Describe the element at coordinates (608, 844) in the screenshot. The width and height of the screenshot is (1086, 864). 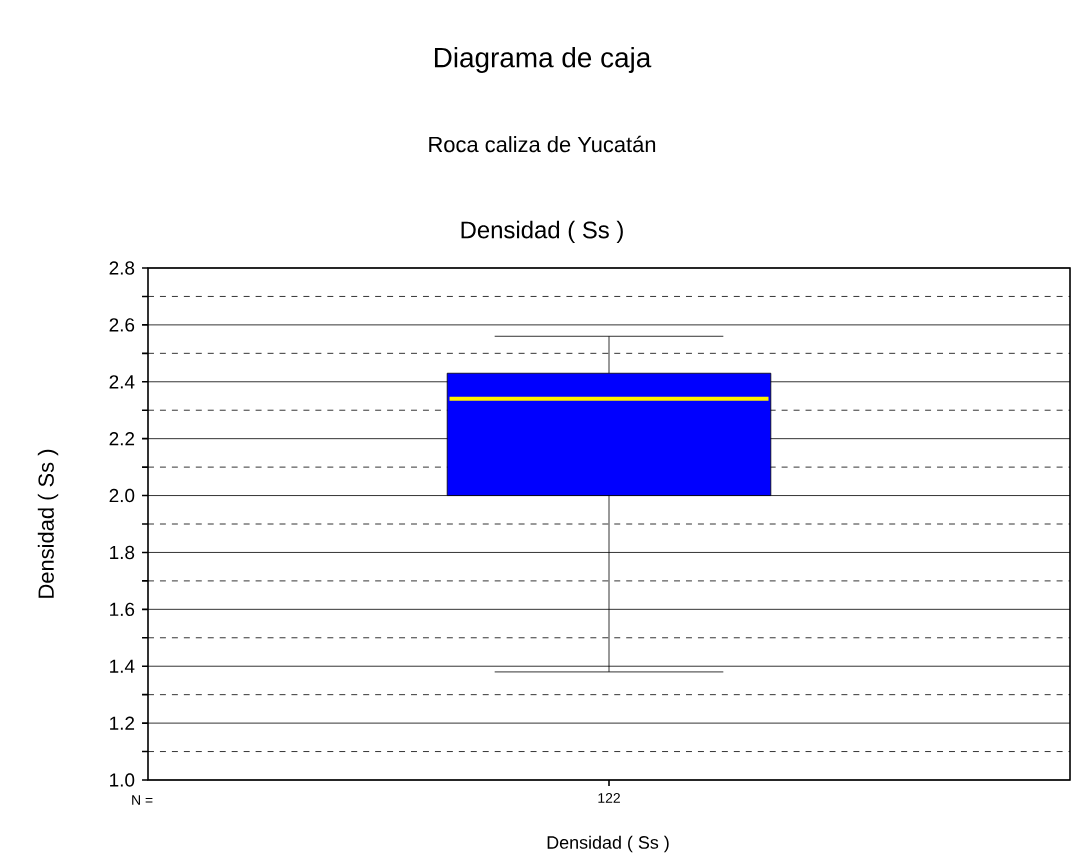
I see `x-axis-title: Densidad ( Ss )` at that location.